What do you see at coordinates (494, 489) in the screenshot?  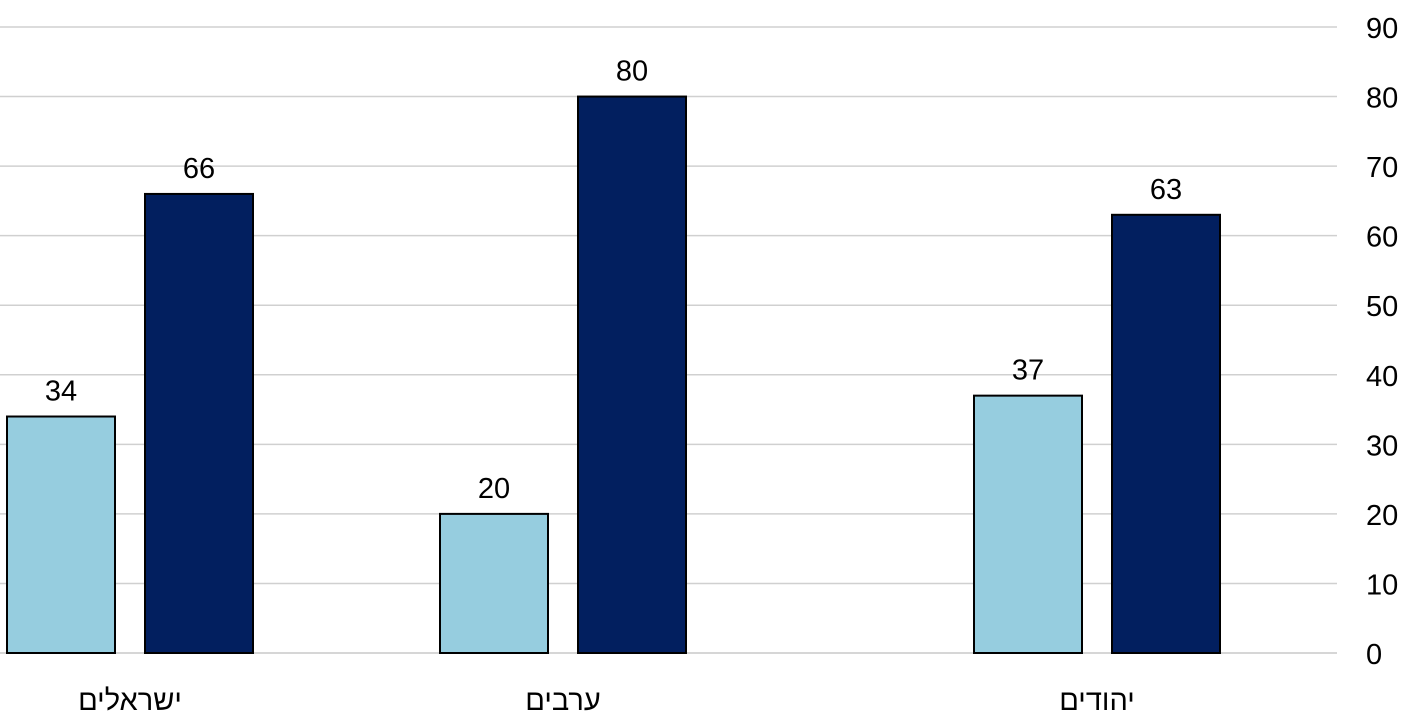 I see `data-label: 20` at bounding box center [494, 489].